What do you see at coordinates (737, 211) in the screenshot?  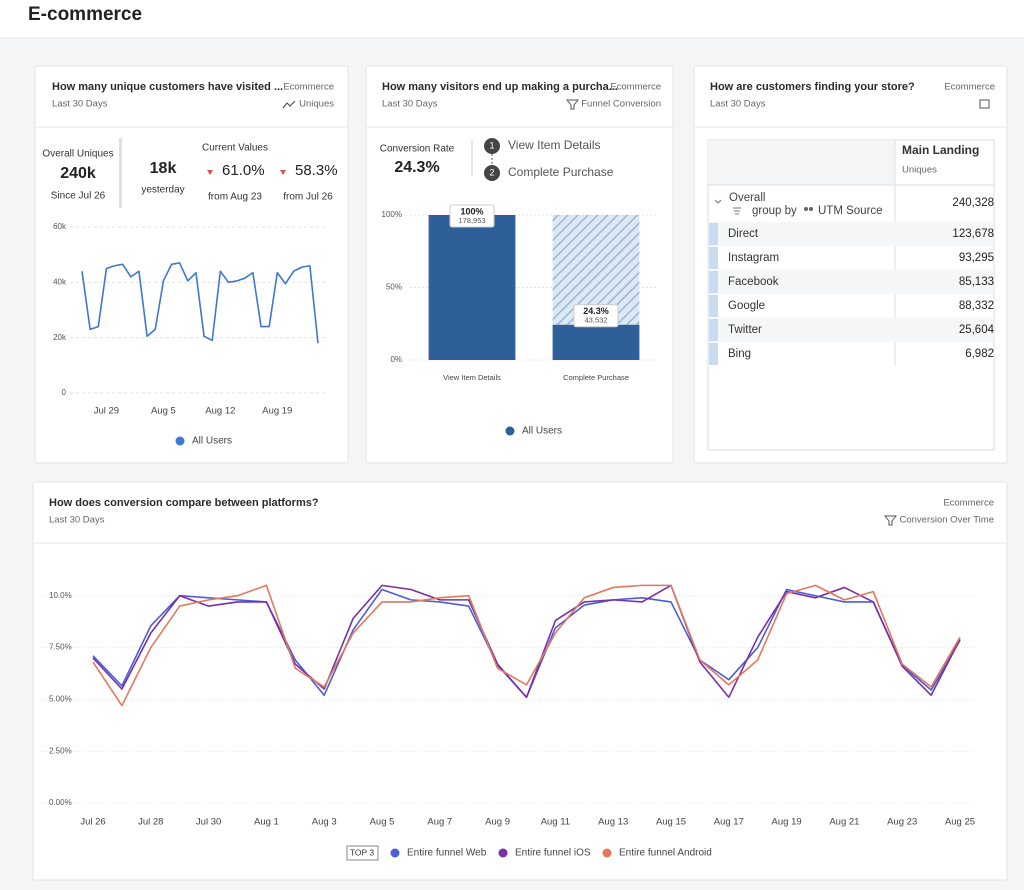 I see `group-icon` at bounding box center [737, 211].